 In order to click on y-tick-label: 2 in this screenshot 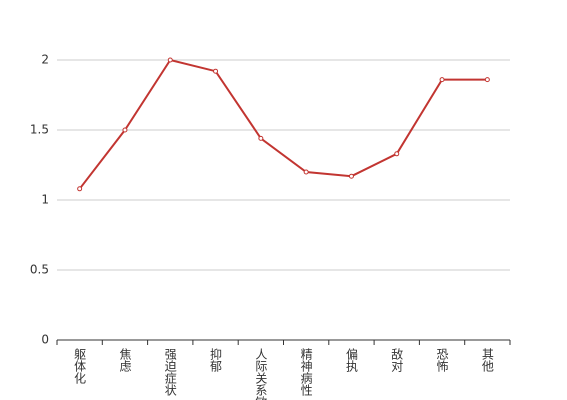, I will do `click(45, 60)`.